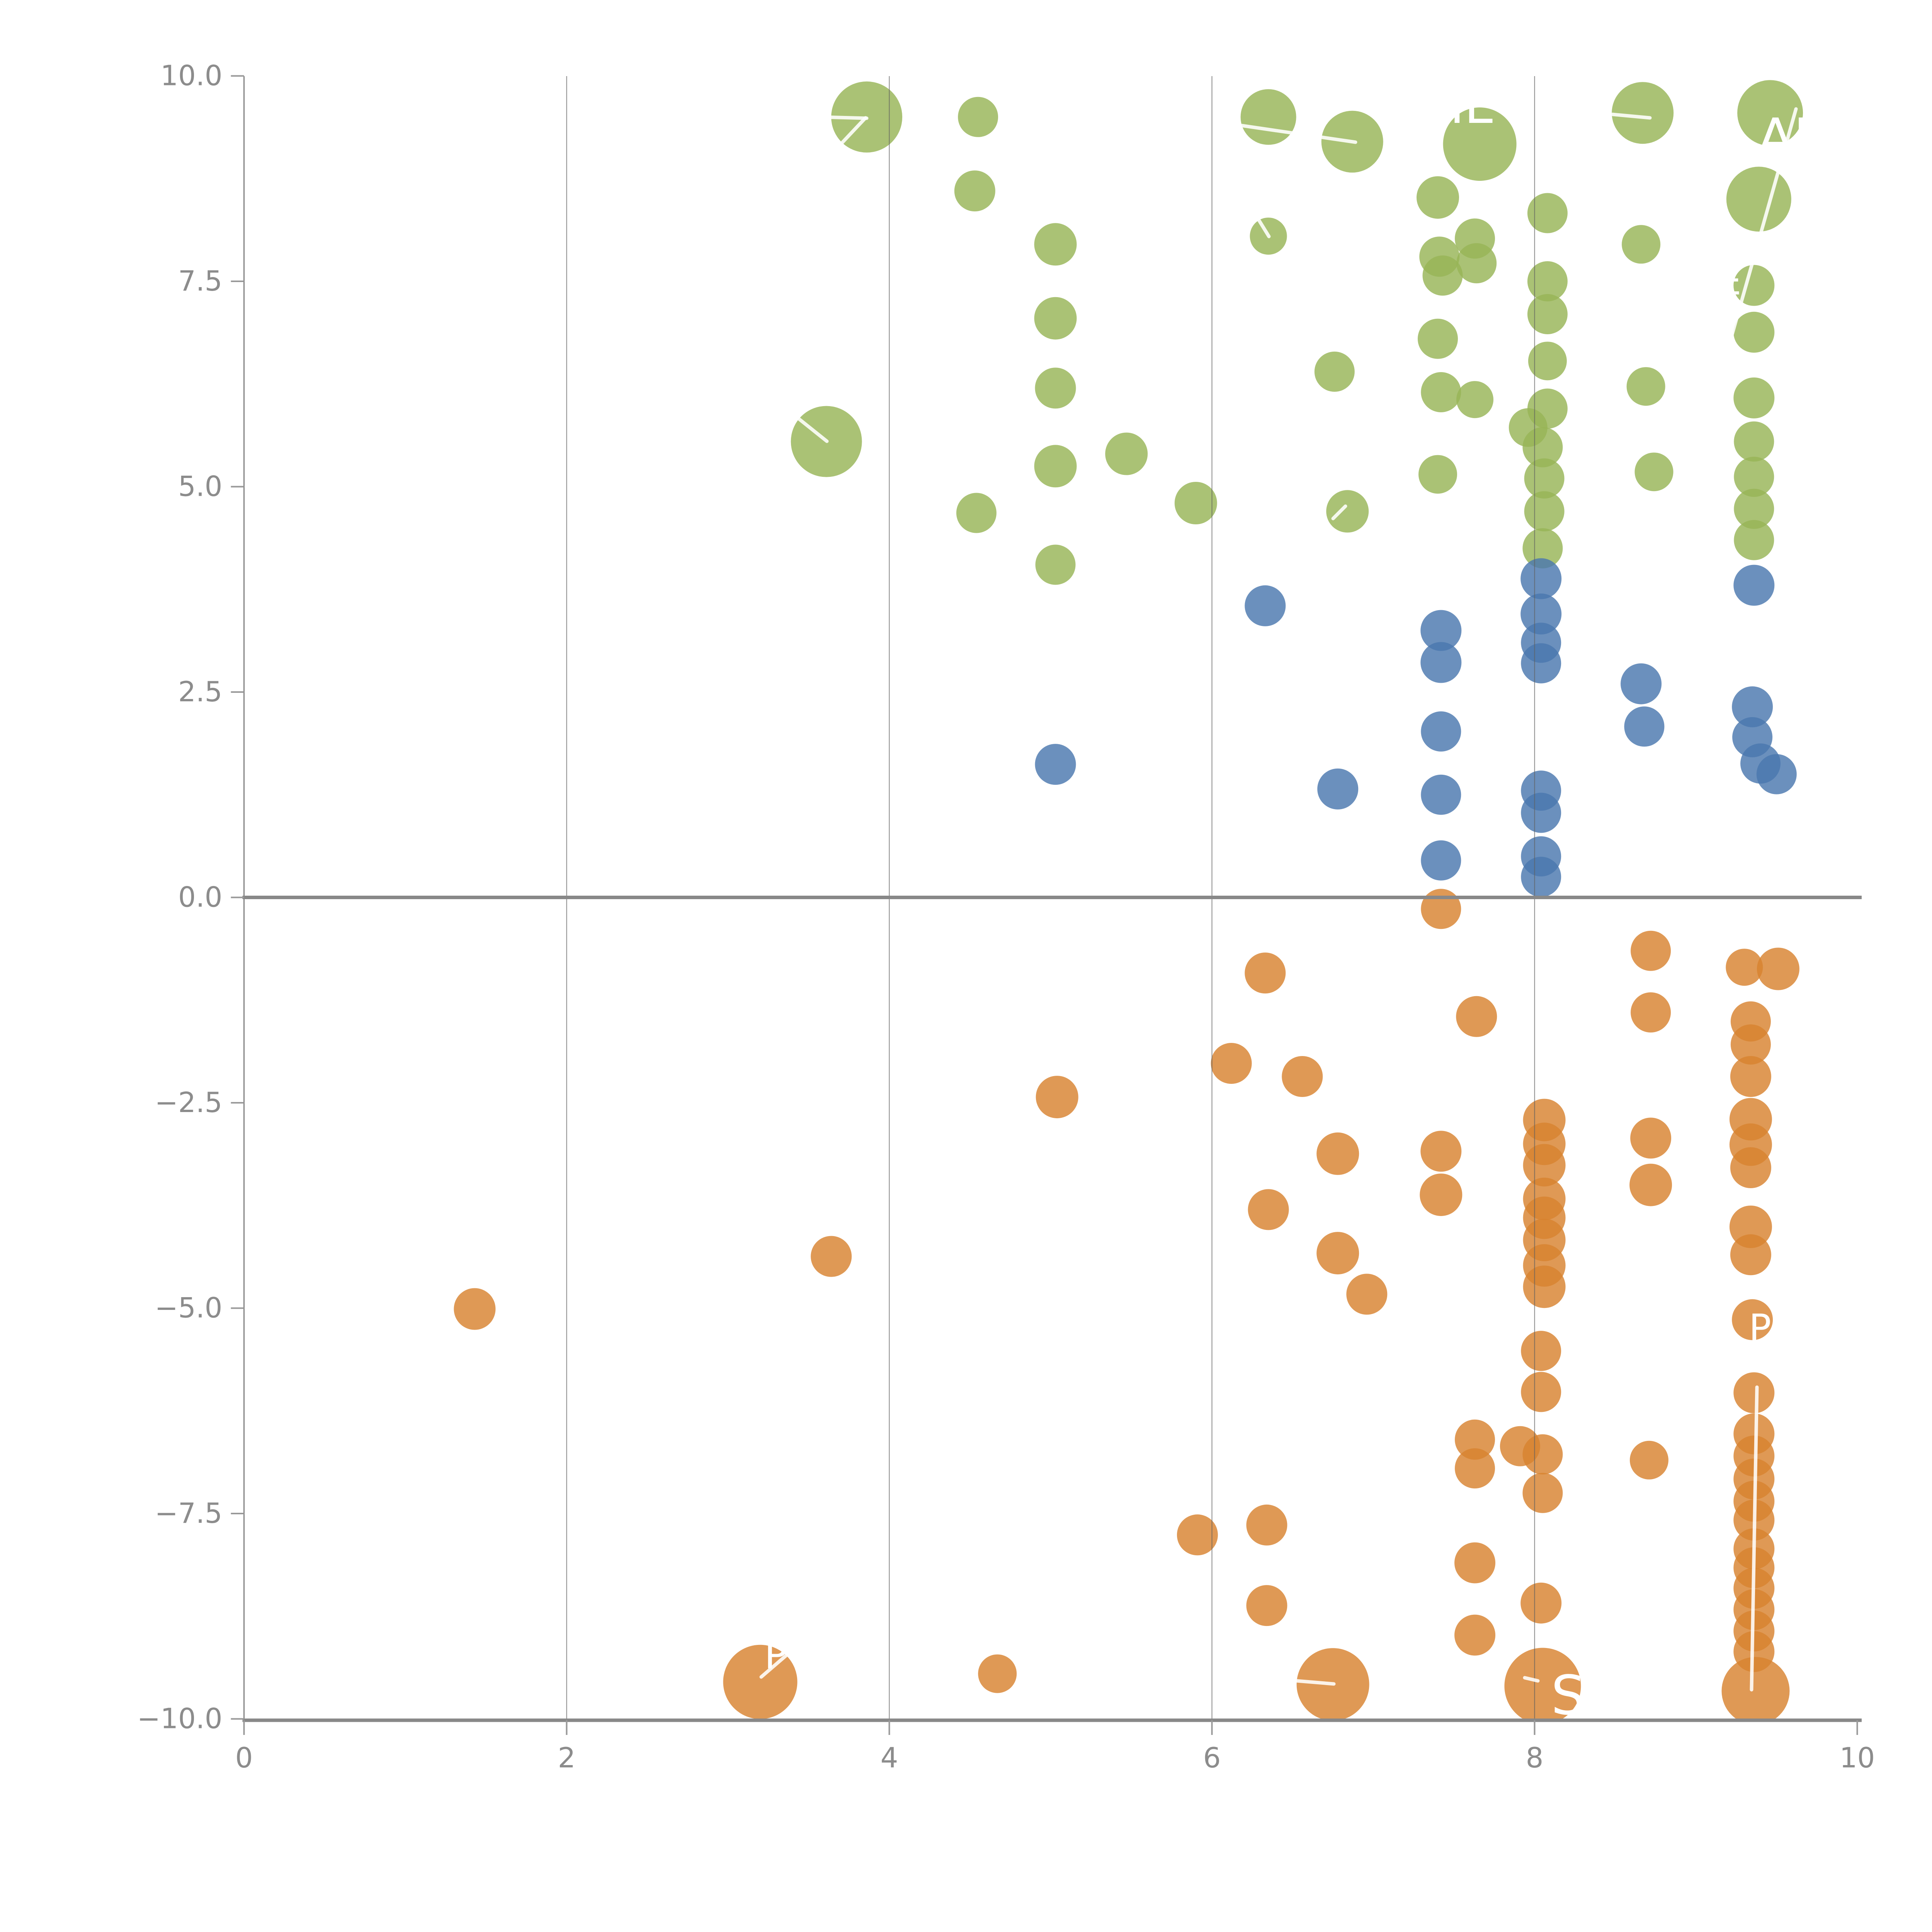 This screenshot has width=1932, height=1932. Describe the element at coordinates (200, 897) in the screenshot. I see `y-tick-label-4: 0.0` at that location.